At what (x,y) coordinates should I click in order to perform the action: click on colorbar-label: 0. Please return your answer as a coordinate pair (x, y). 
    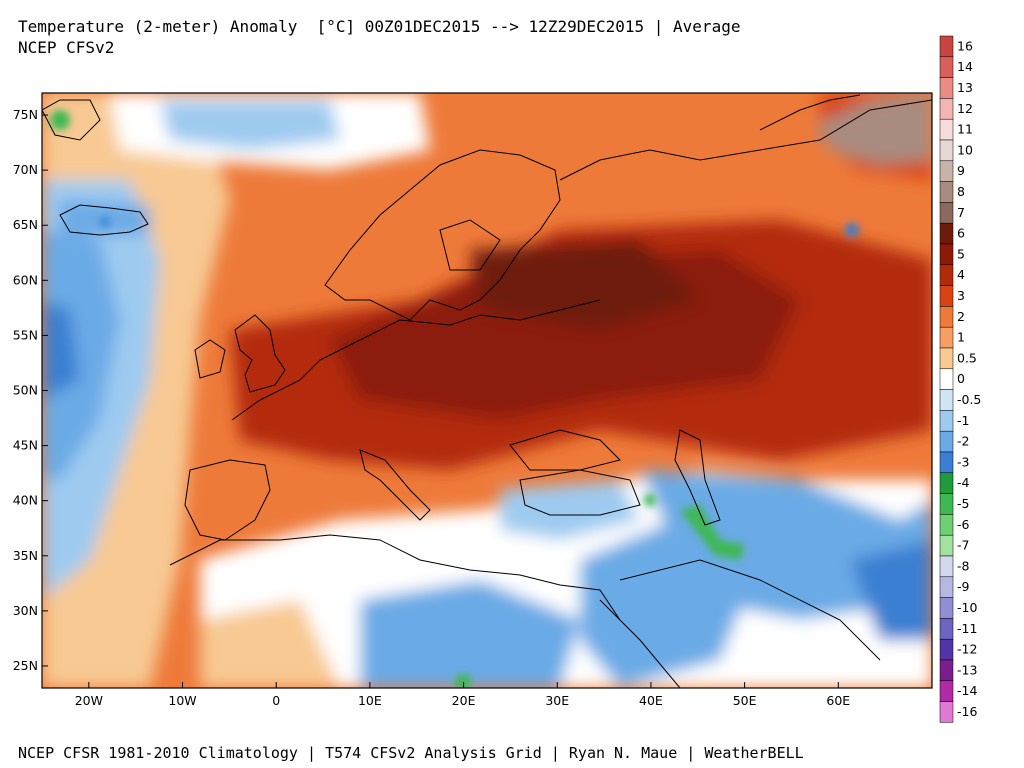
    Looking at the image, I should click on (961, 378).